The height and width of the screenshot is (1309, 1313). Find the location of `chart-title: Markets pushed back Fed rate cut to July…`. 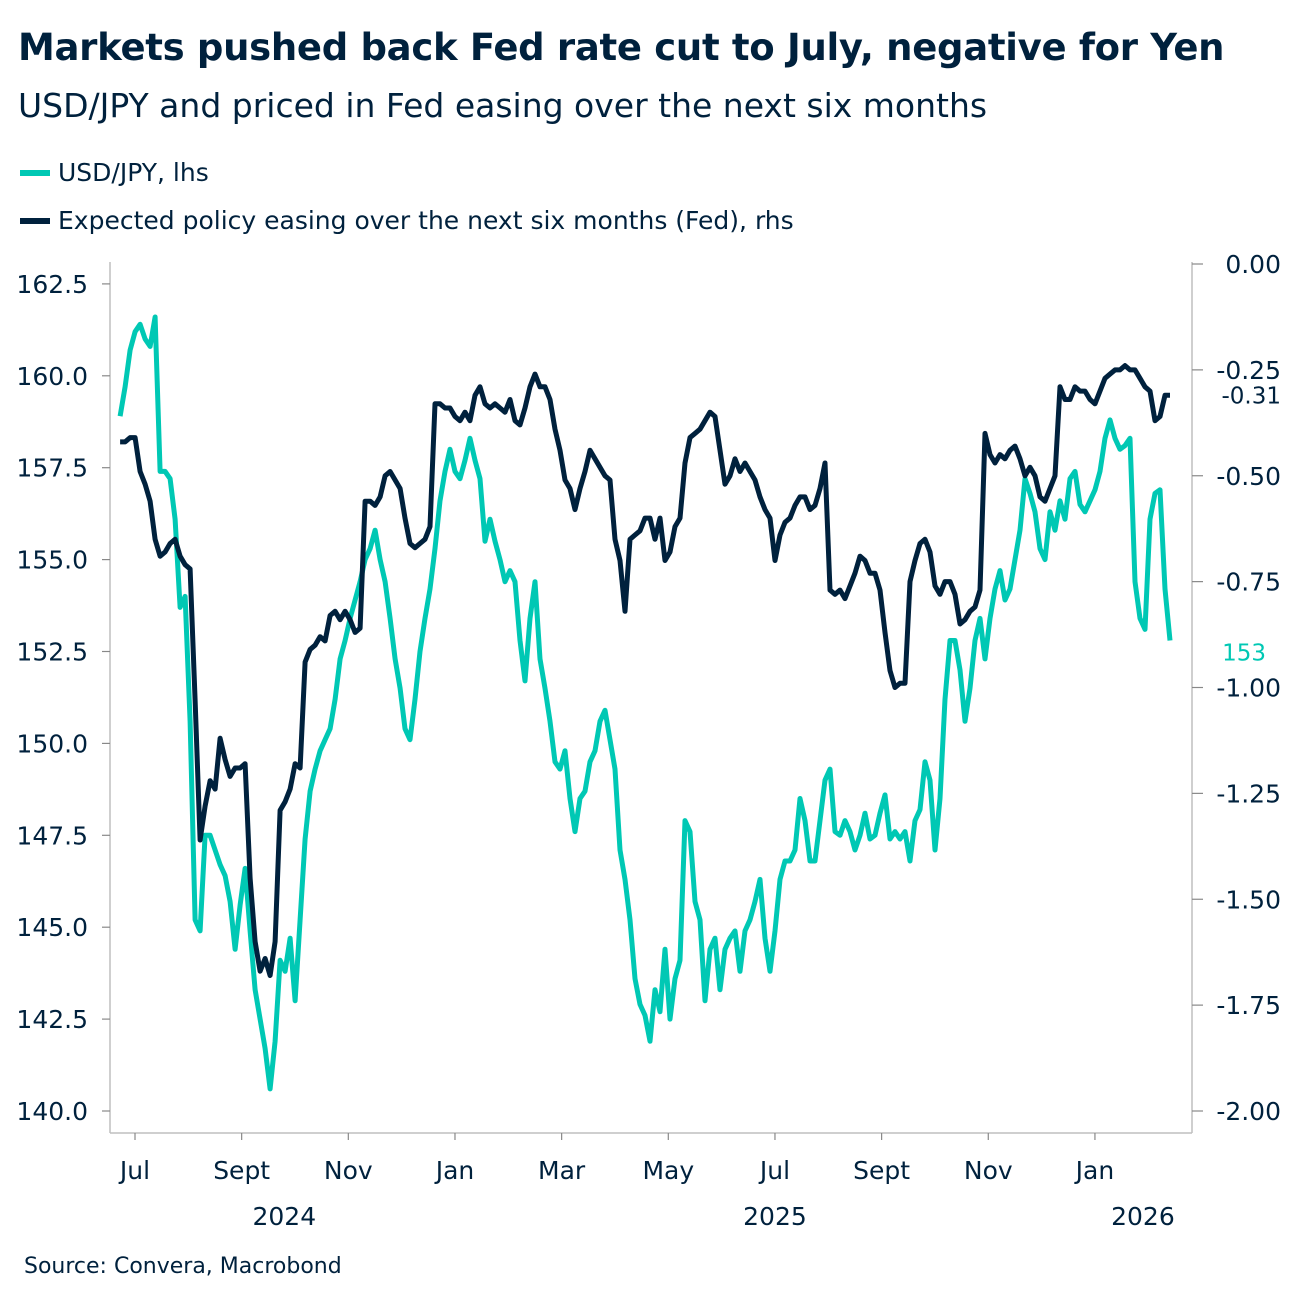

chart-title: Markets pushed back Fed rate cut to July… is located at coordinates (621, 47).